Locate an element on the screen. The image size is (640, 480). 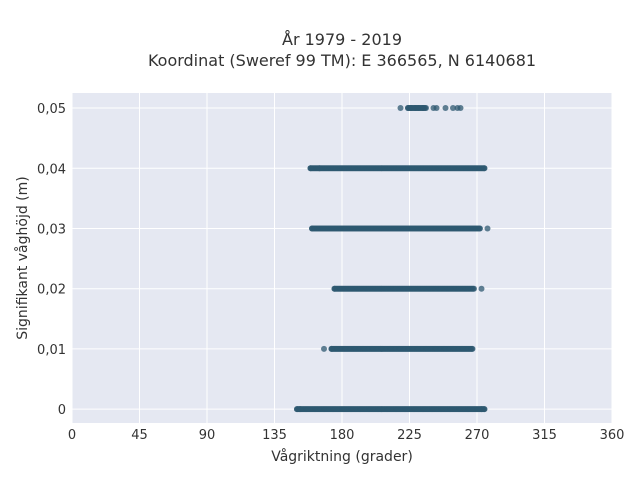
y-axis-label: Signifikant våghöjd (m) is located at coordinates (22, 257).